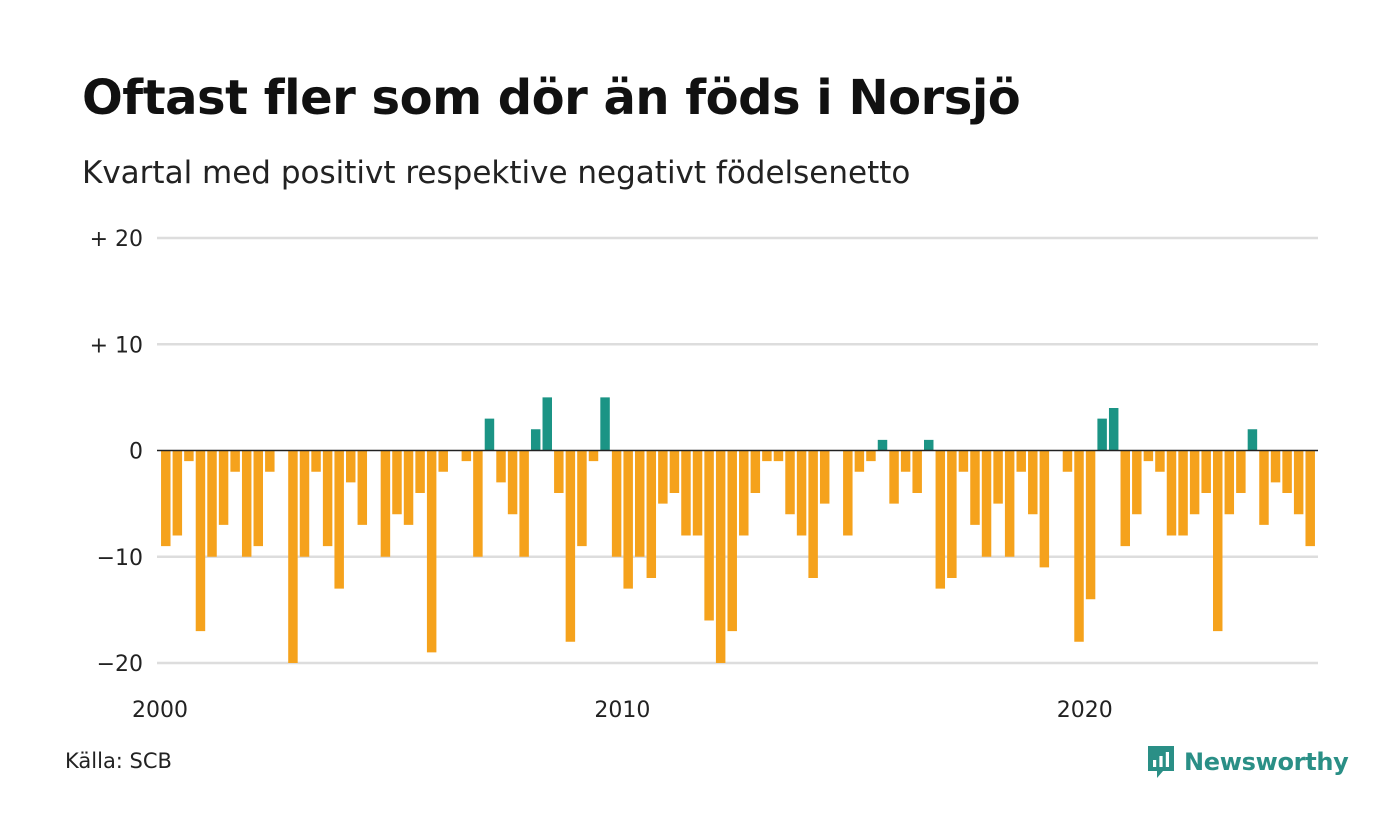  I want to click on brand-logo: Newsworthy, so click(1247, 762).